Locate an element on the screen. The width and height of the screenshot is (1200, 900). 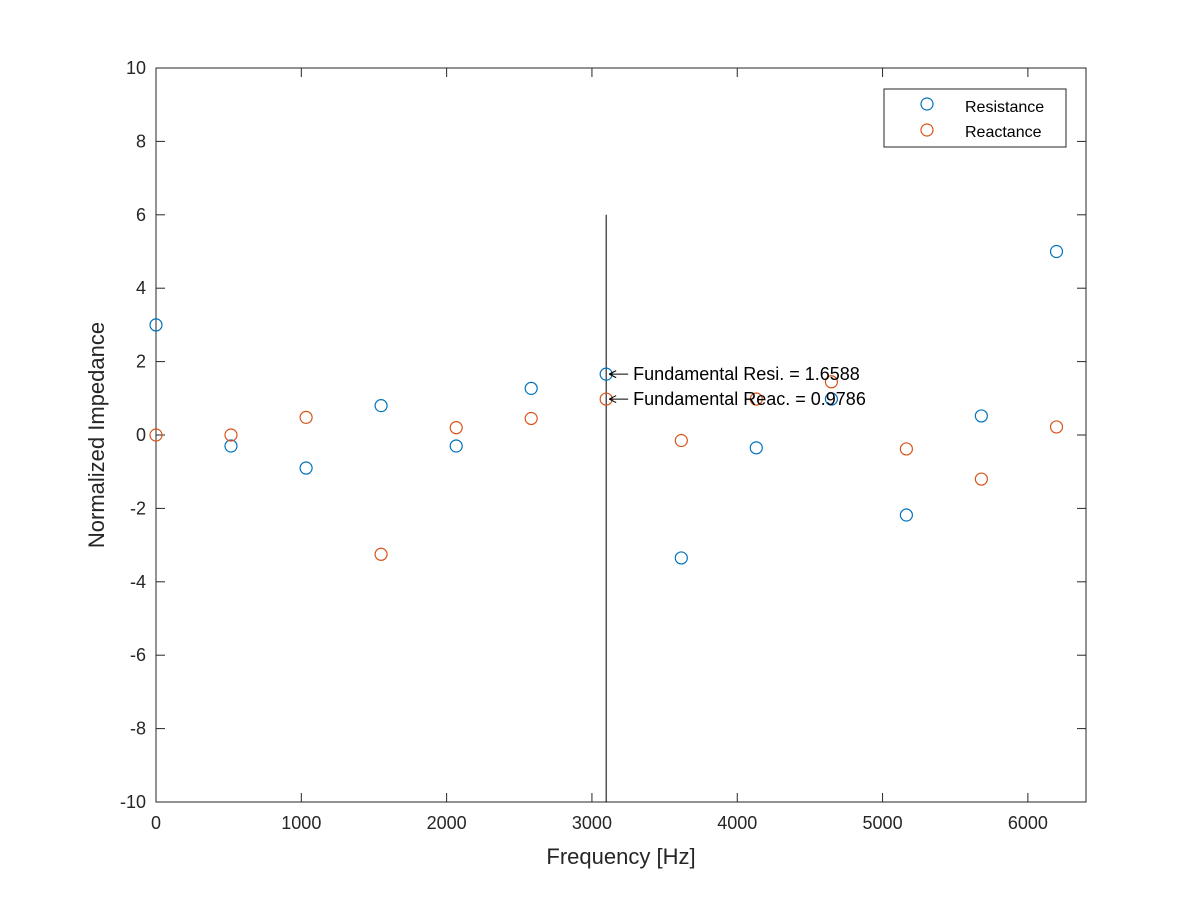
legend-label-resistance: Resistance is located at coordinates (1004, 107).